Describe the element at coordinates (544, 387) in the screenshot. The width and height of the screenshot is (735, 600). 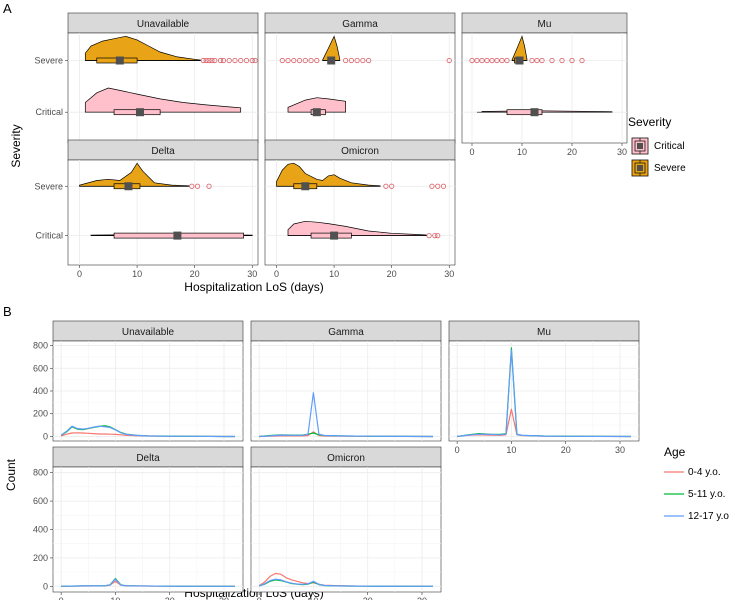
I see `facet-b-mu: Mu 0 10 20 30` at that location.